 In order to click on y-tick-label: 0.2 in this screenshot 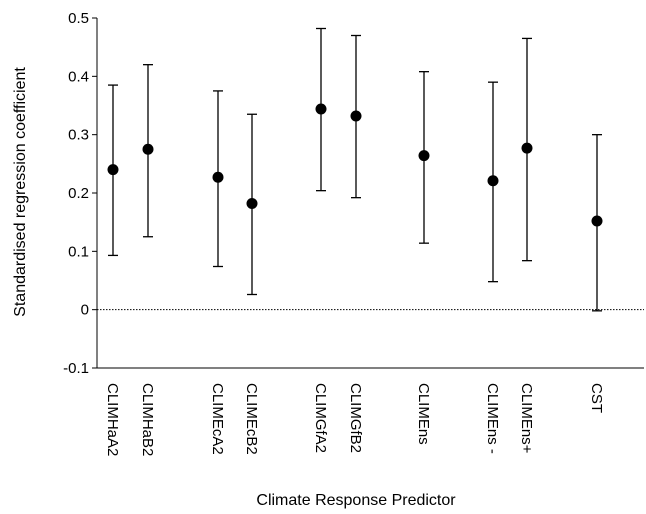, I will do `click(78, 193)`.